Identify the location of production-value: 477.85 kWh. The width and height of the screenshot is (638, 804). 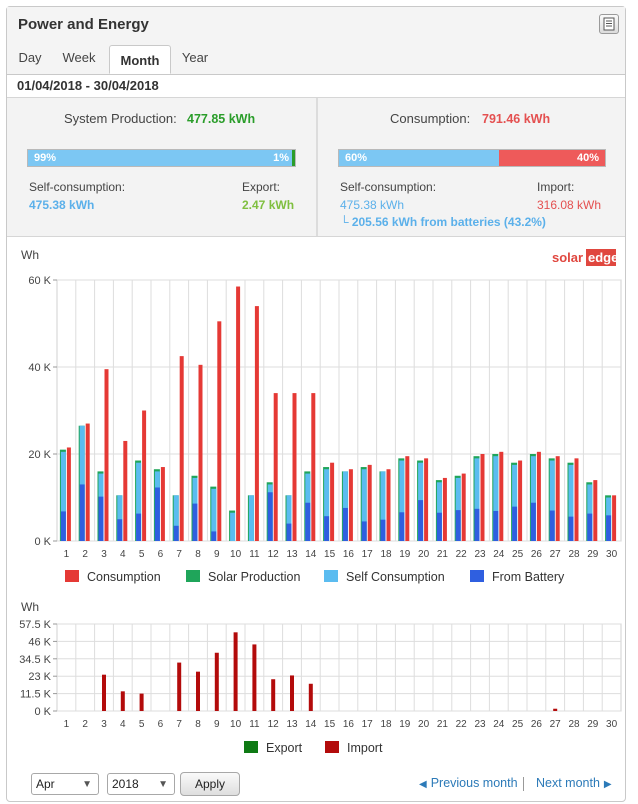
(221, 119).